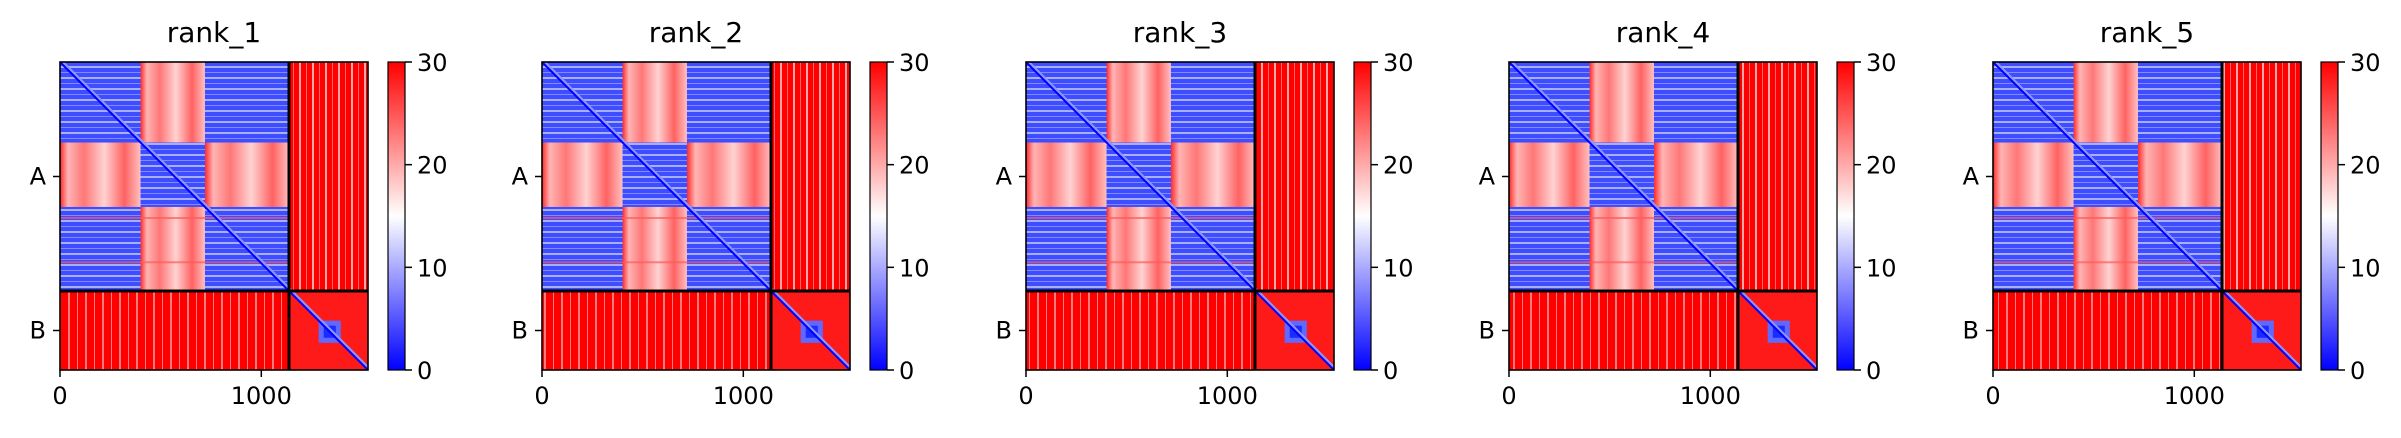  I want to click on panel-title: rank_1, so click(214, 32).